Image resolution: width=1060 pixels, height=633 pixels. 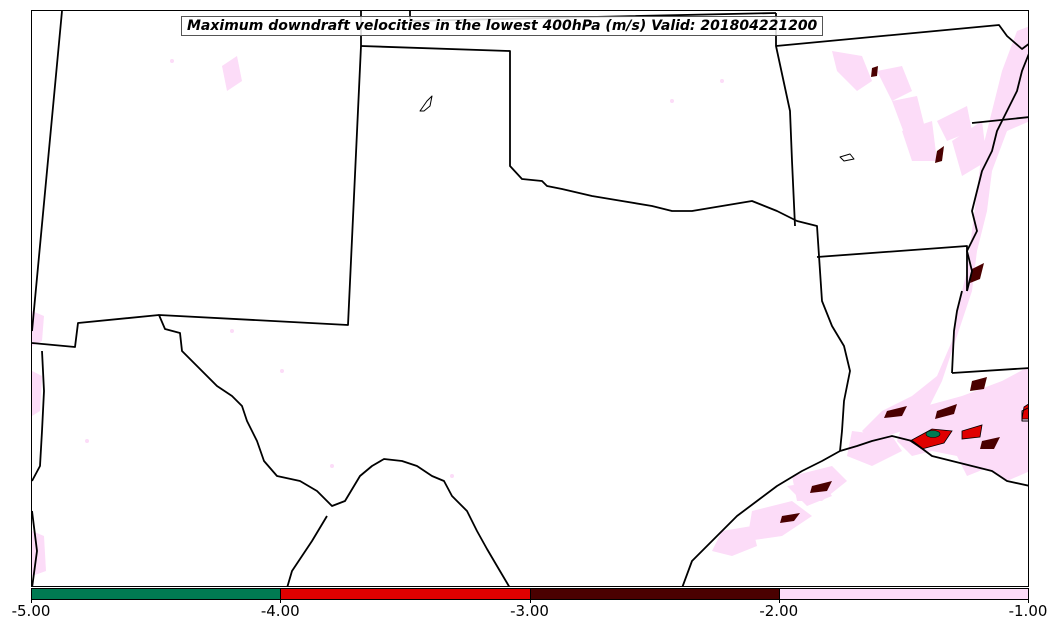 What do you see at coordinates (31, 611) in the screenshot?
I see `colorbar-tick-label: -5.00` at bounding box center [31, 611].